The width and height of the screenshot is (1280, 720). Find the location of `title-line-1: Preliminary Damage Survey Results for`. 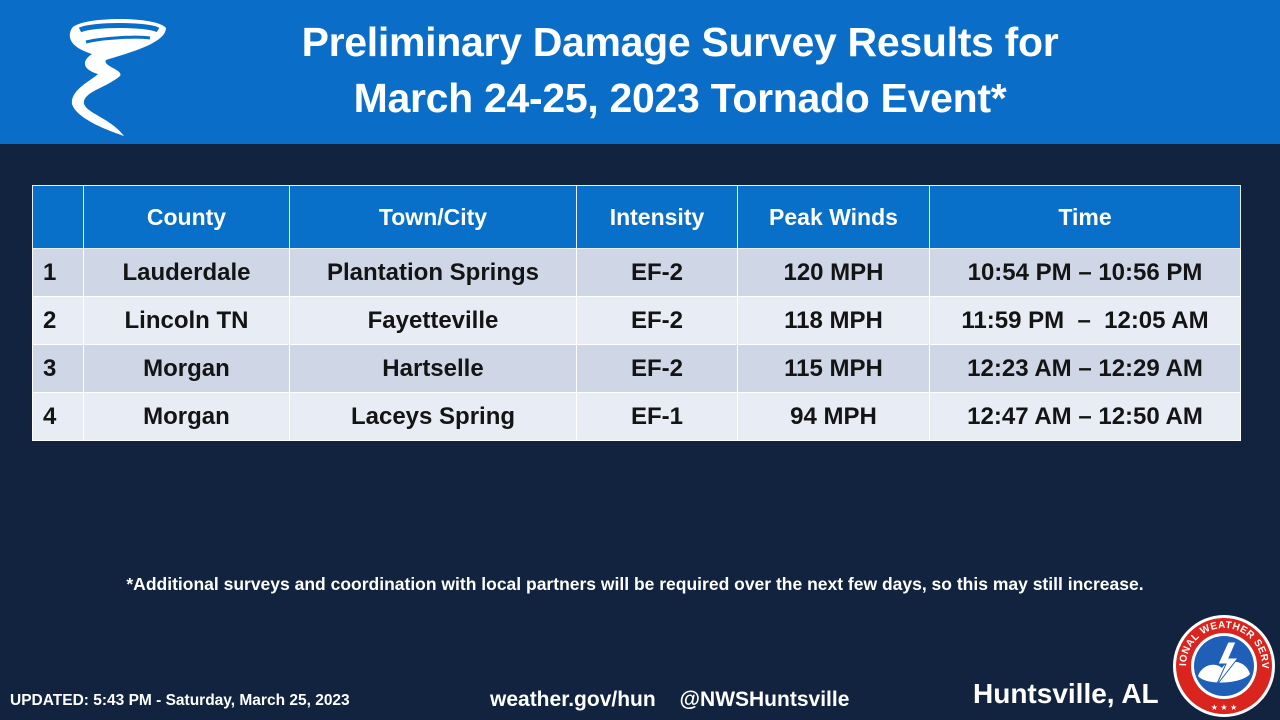

title-line-1: Preliminary Damage Survey Results for is located at coordinates (680, 42).